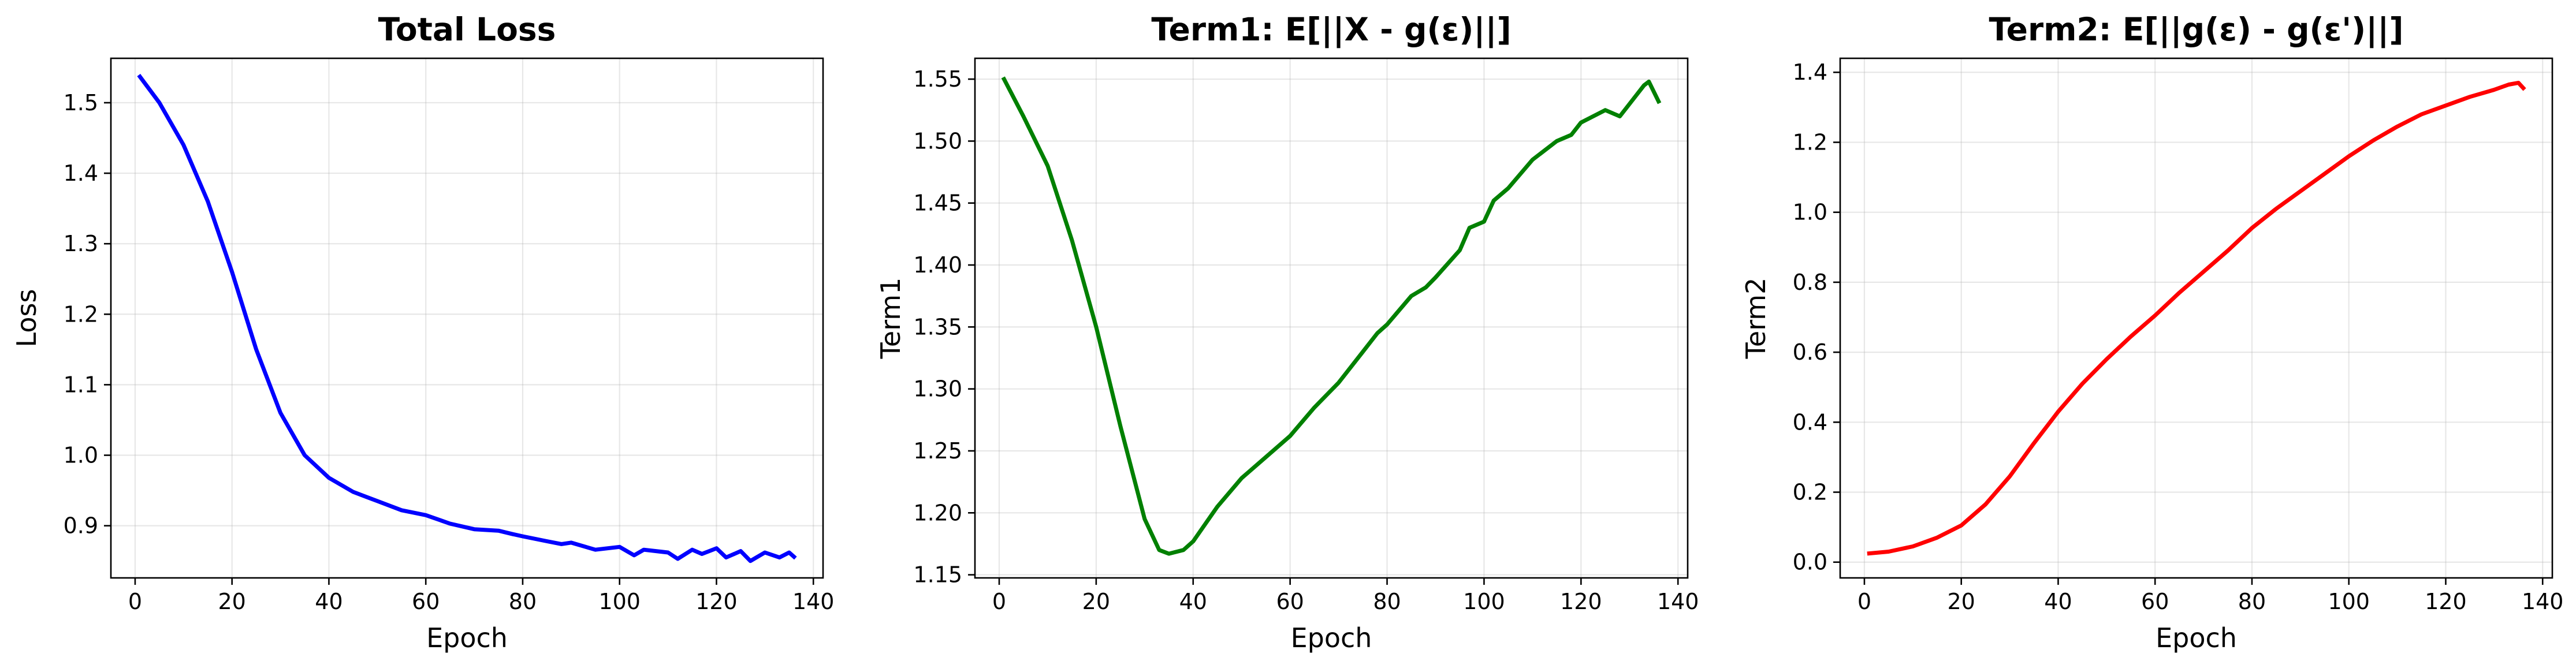  What do you see at coordinates (1810, 352) in the screenshot?
I see `y-tick-label: 0.6` at bounding box center [1810, 352].